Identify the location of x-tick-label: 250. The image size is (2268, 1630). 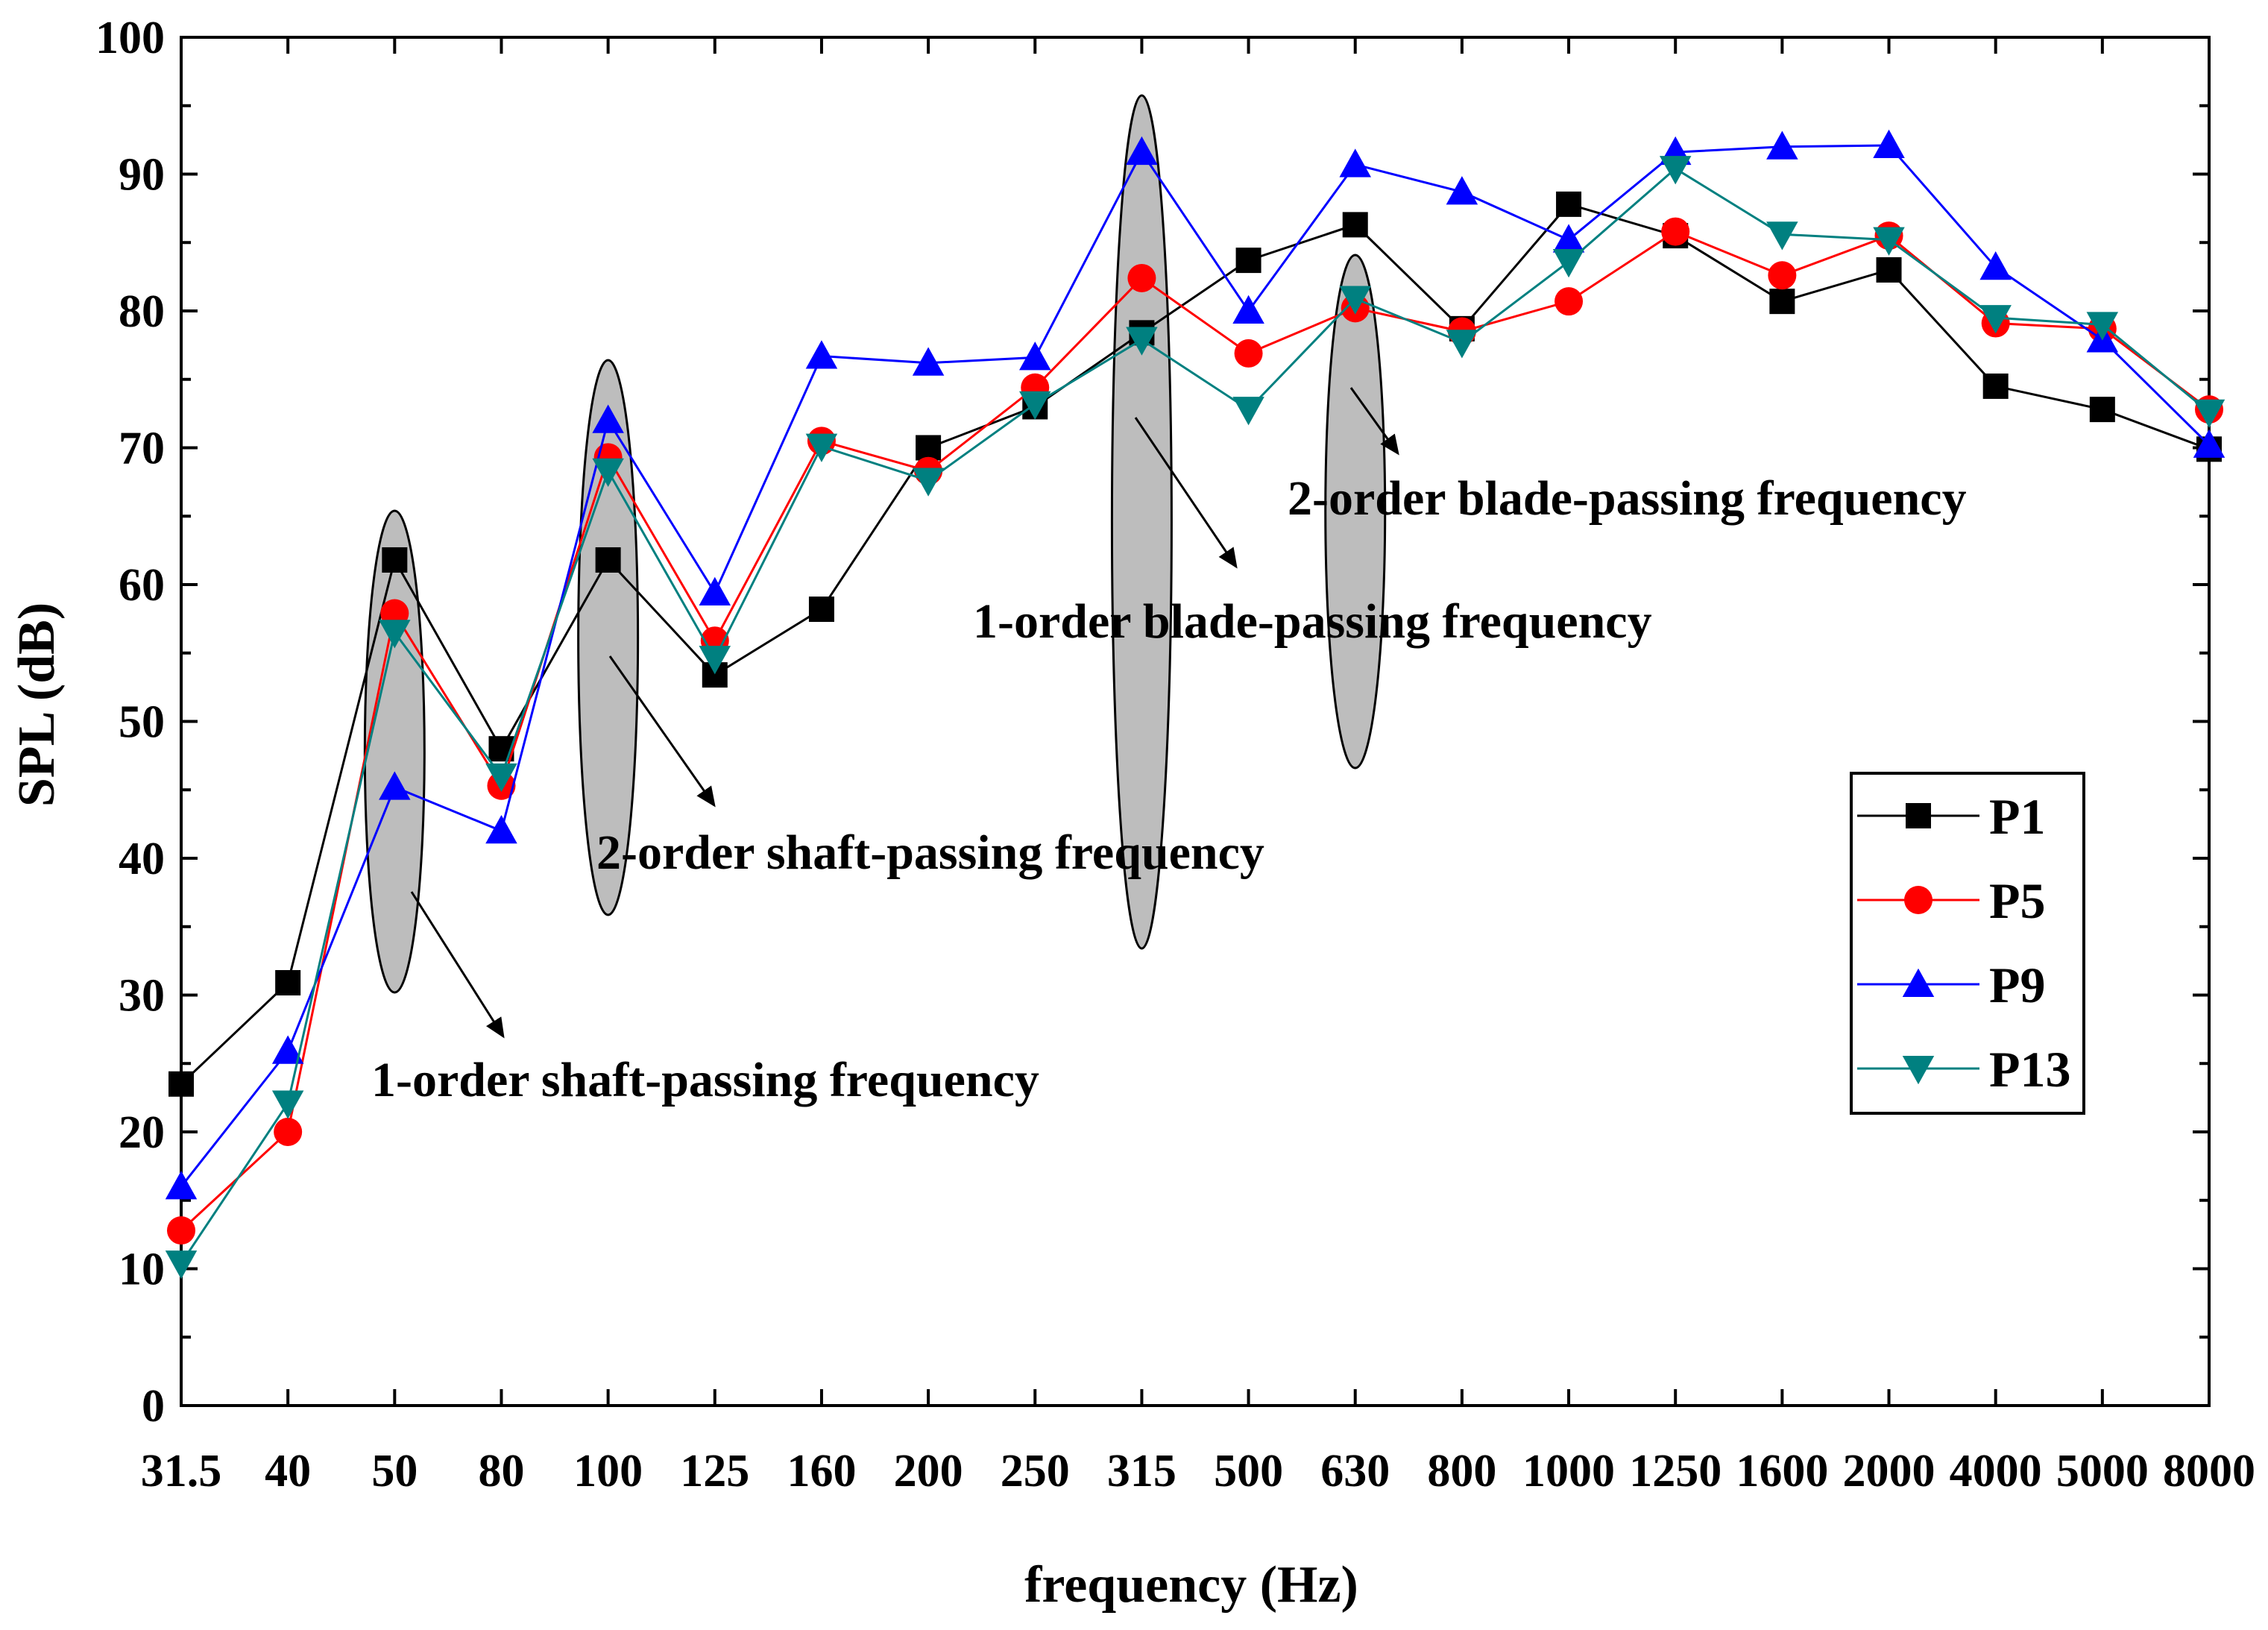
(1035, 1471).